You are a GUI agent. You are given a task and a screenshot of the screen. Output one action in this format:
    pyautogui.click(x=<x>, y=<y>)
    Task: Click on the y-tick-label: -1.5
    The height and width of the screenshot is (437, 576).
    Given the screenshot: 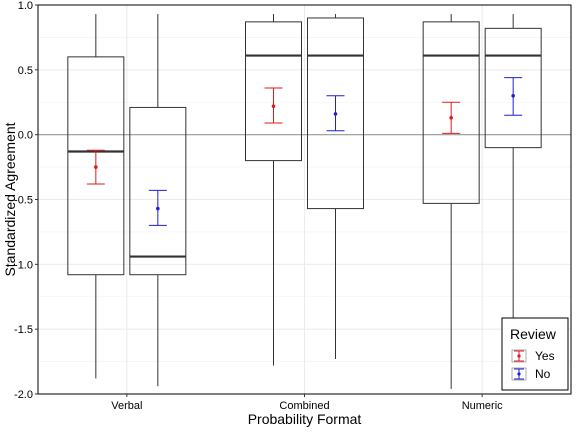 What is the action you would take?
    pyautogui.click(x=23, y=330)
    